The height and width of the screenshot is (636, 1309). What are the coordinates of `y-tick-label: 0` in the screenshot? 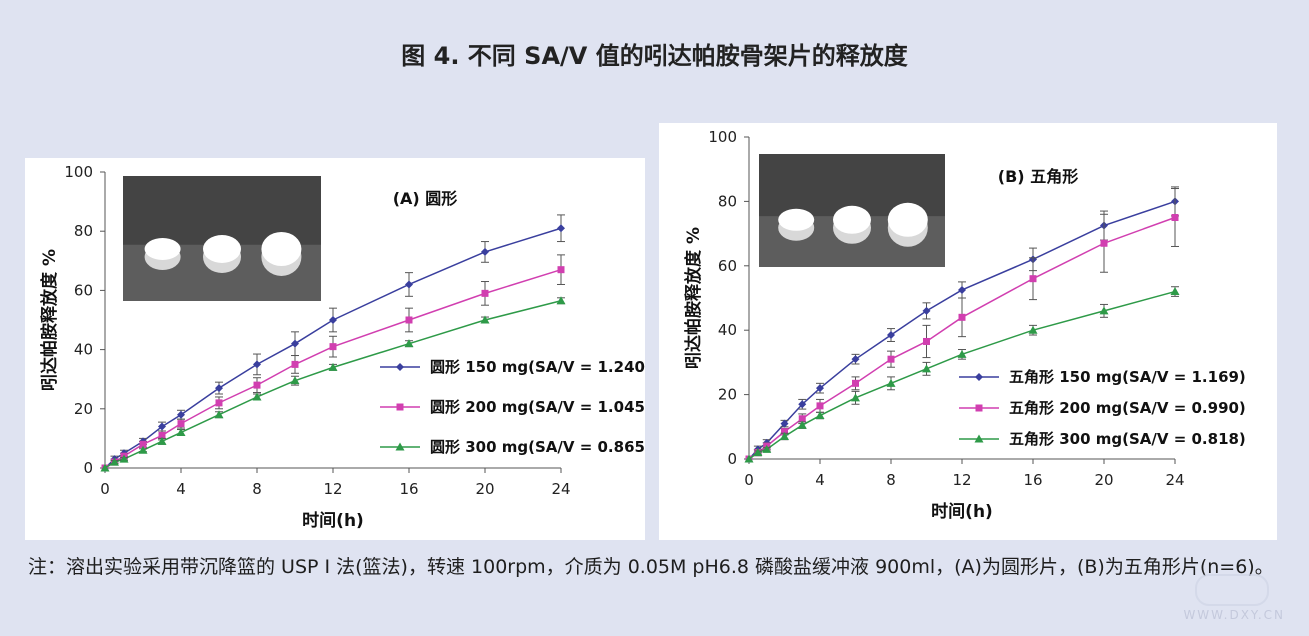 It's located at (732, 459).